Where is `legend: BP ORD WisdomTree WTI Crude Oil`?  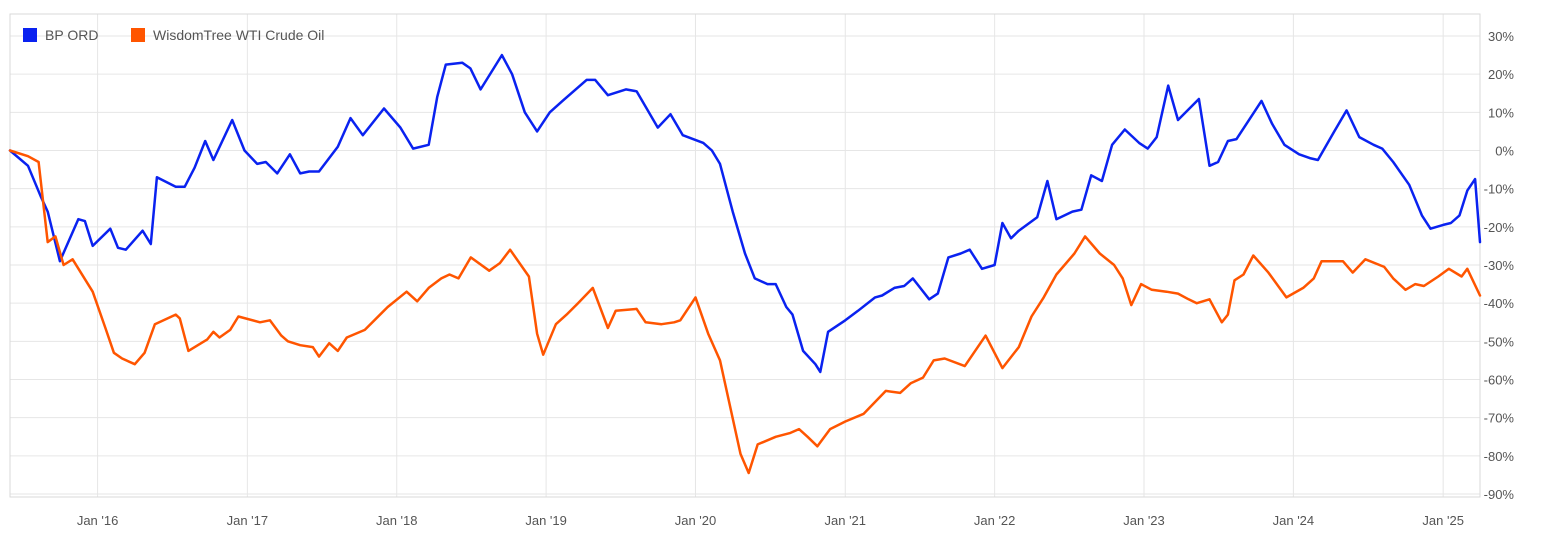
legend: BP ORD WisdomTree WTI Crude Oil is located at coordinates (173, 35).